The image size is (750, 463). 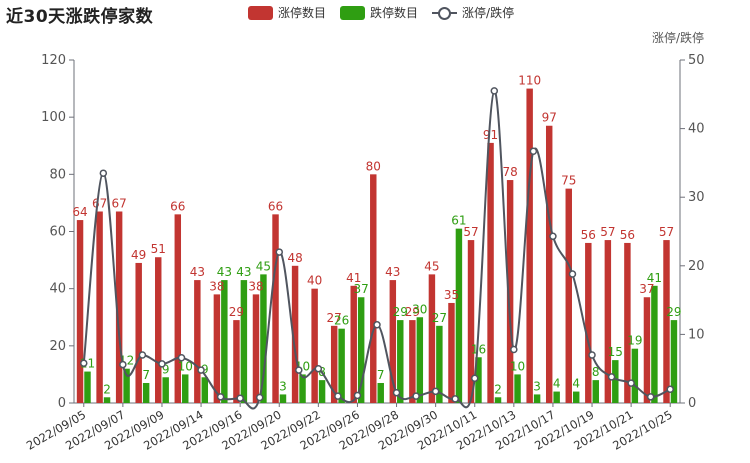 I want to click on legend-swatch-down, so click(x=353, y=12).